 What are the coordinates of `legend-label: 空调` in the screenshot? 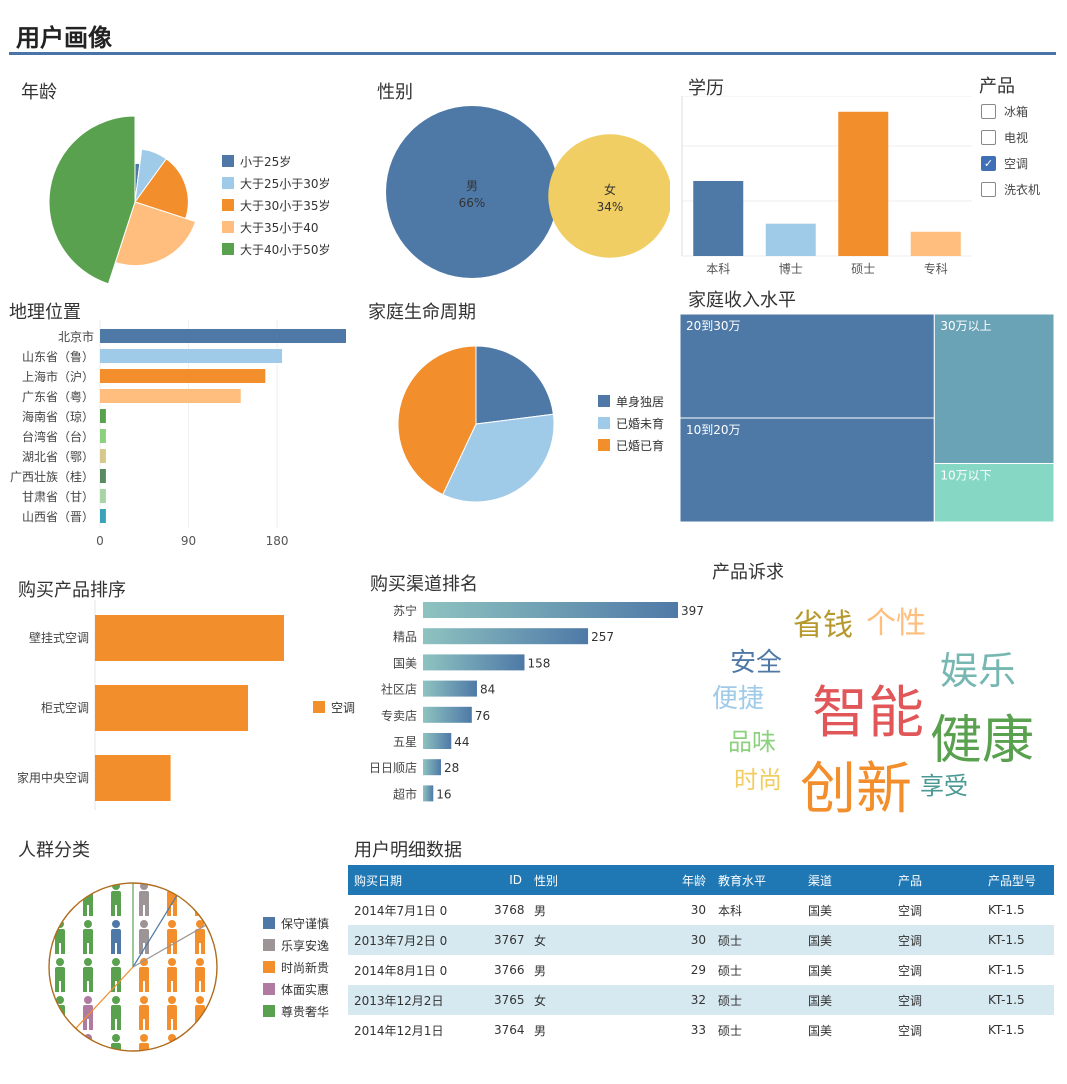 It's located at (343, 707).